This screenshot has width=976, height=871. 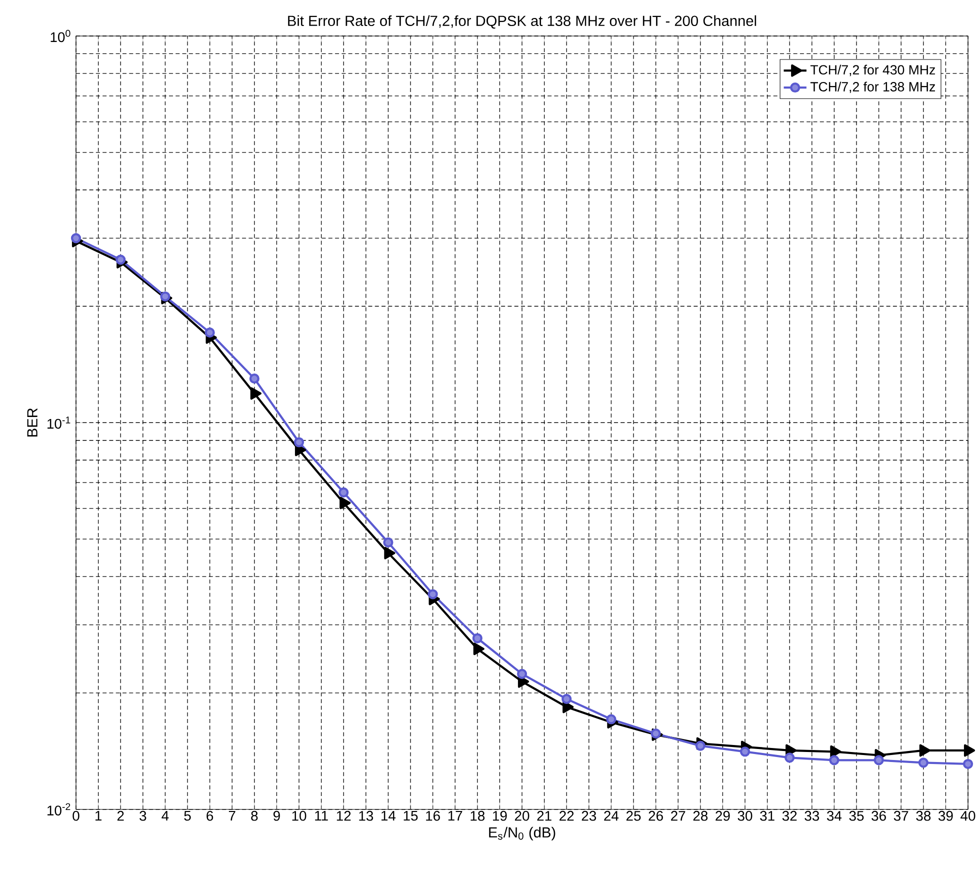 What do you see at coordinates (968, 816) in the screenshot?
I see `x-tick-label: 40` at bounding box center [968, 816].